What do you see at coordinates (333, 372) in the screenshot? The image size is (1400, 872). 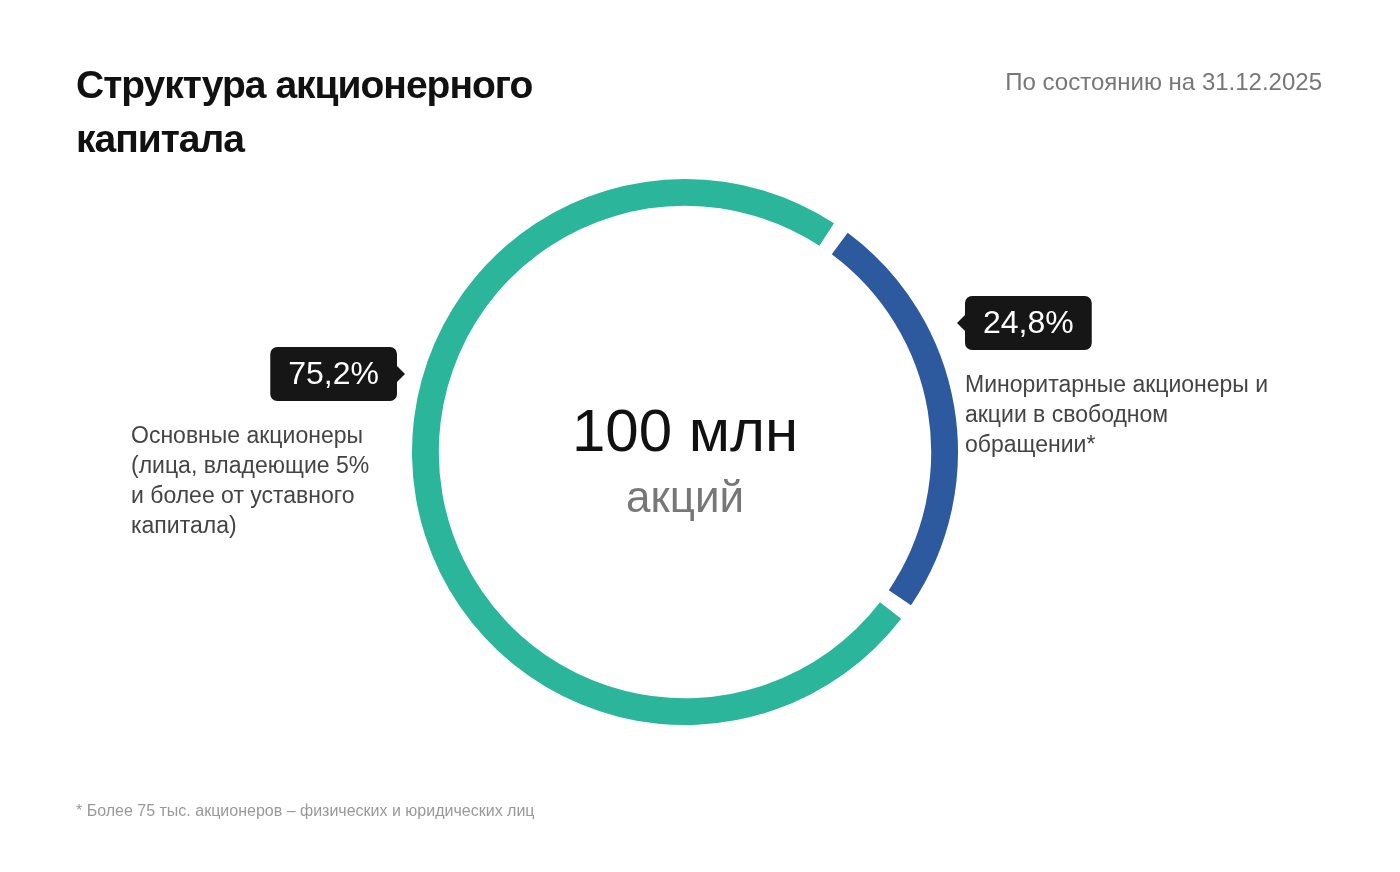 I see `data-label: 75,2%` at bounding box center [333, 372].